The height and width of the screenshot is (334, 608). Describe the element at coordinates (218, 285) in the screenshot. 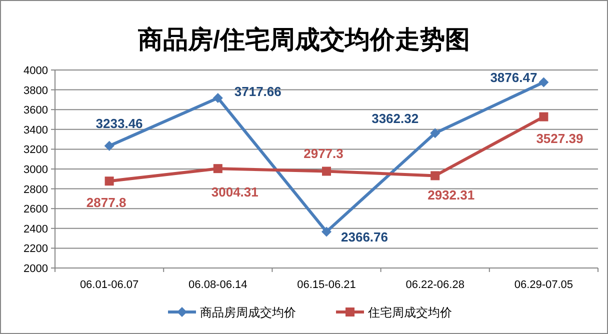

I see `x-tick-label: 06.08-06.14` at that location.